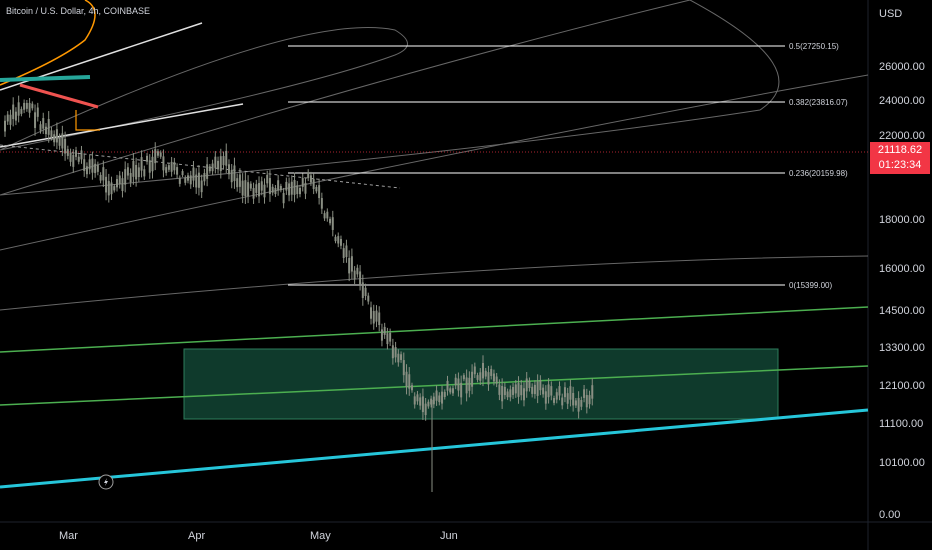 The width and height of the screenshot is (932, 550). Describe the element at coordinates (59, 96) in the screenshot. I see `red-level-marker` at that location.